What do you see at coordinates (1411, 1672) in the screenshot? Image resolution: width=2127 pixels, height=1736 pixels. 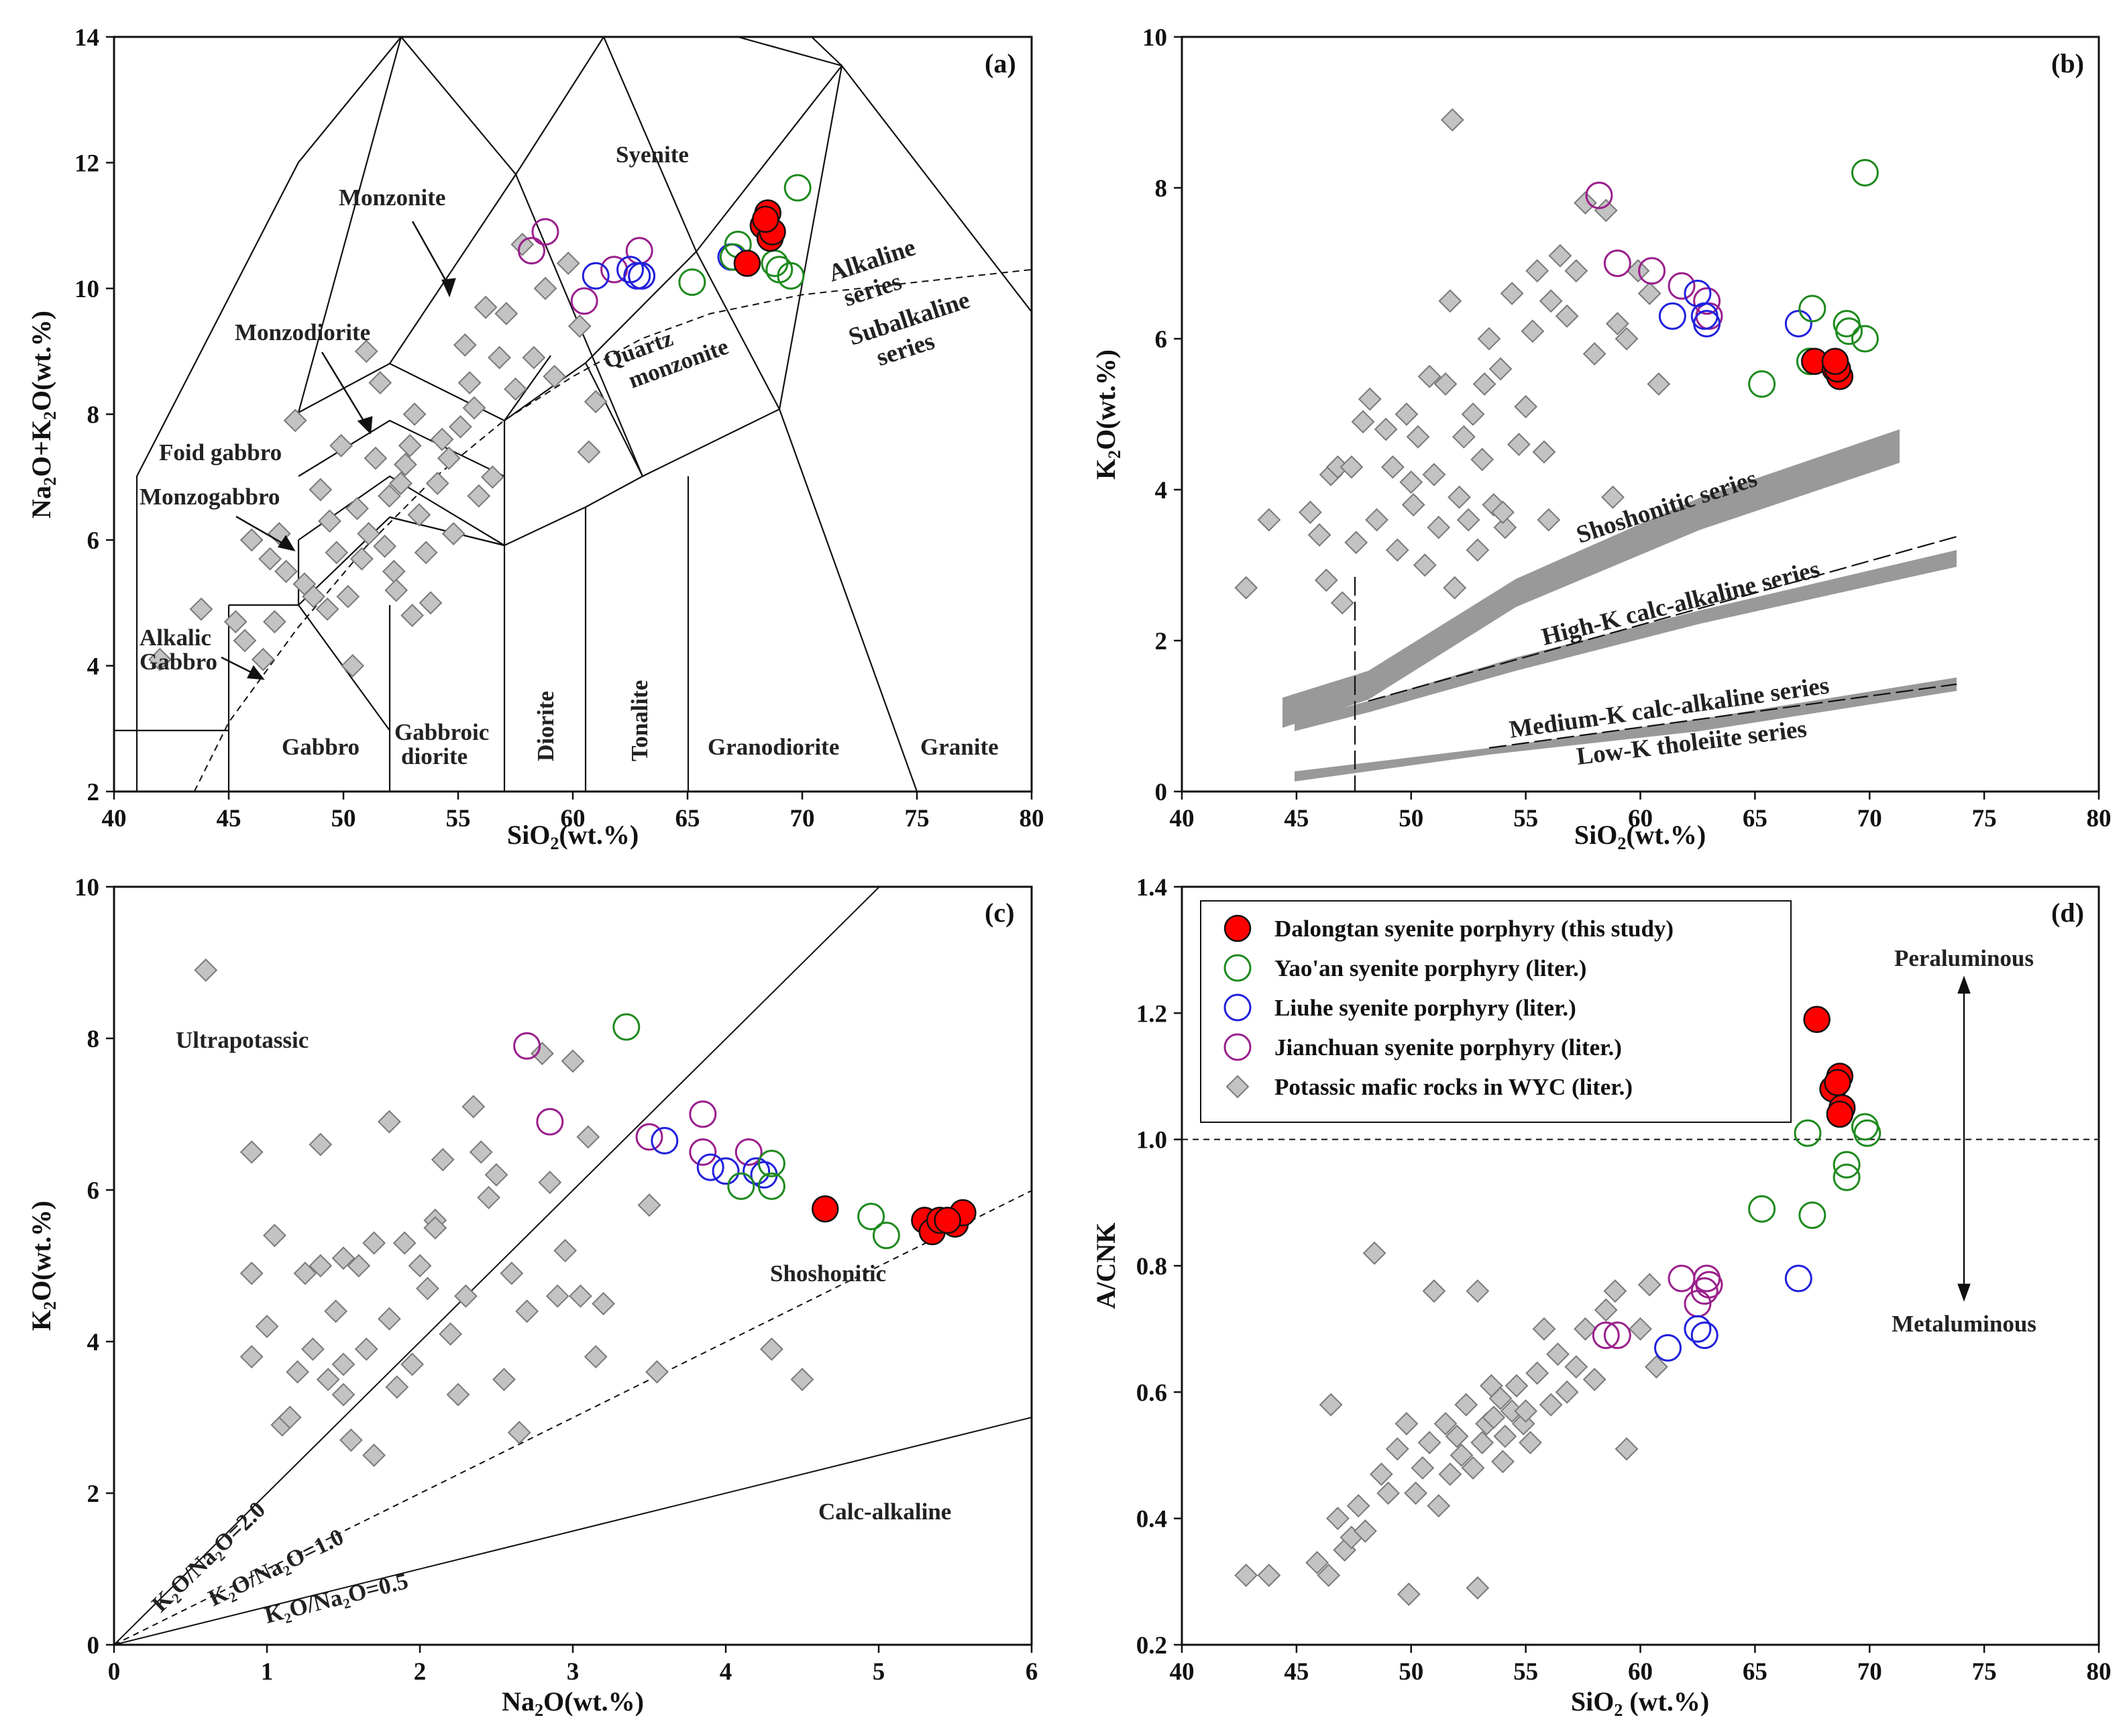 I see `x-tick-label: 50` at bounding box center [1411, 1672].